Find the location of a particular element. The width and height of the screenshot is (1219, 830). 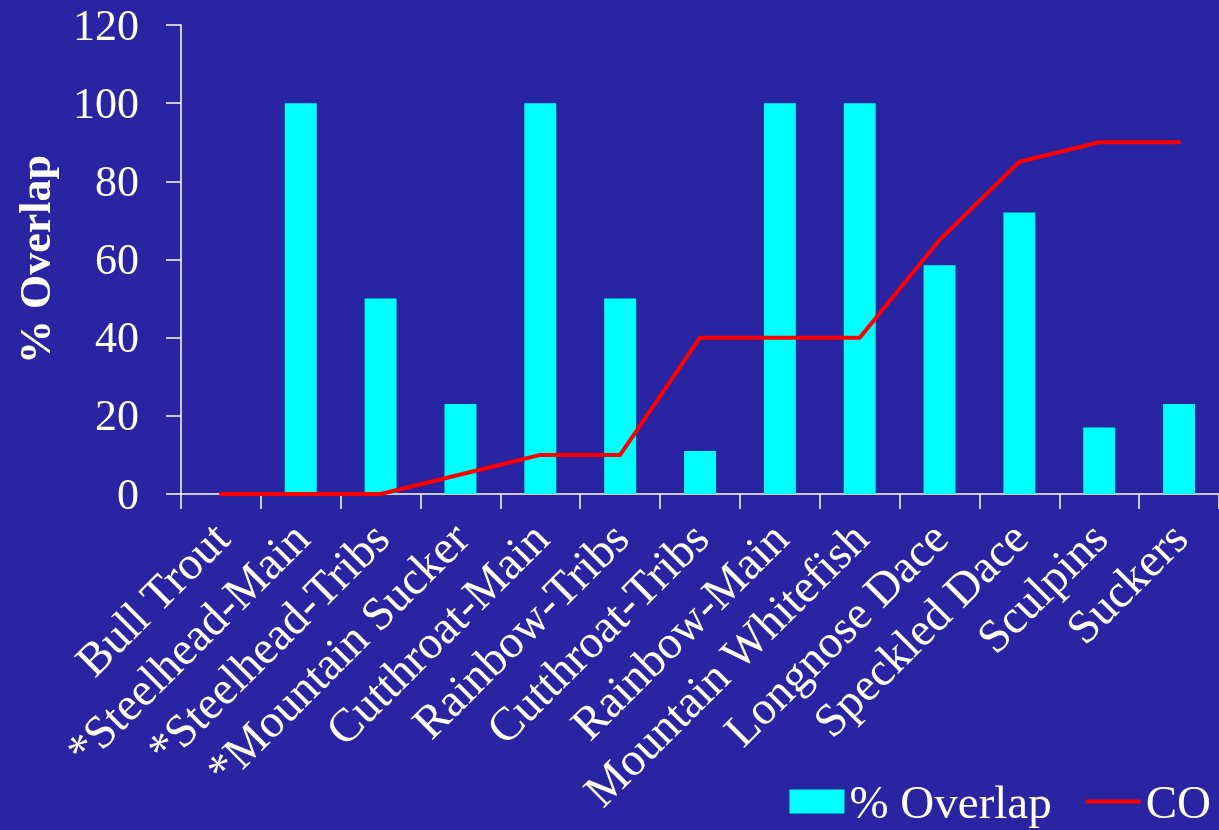

y-tick-label: 0 is located at coordinates (128, 494).